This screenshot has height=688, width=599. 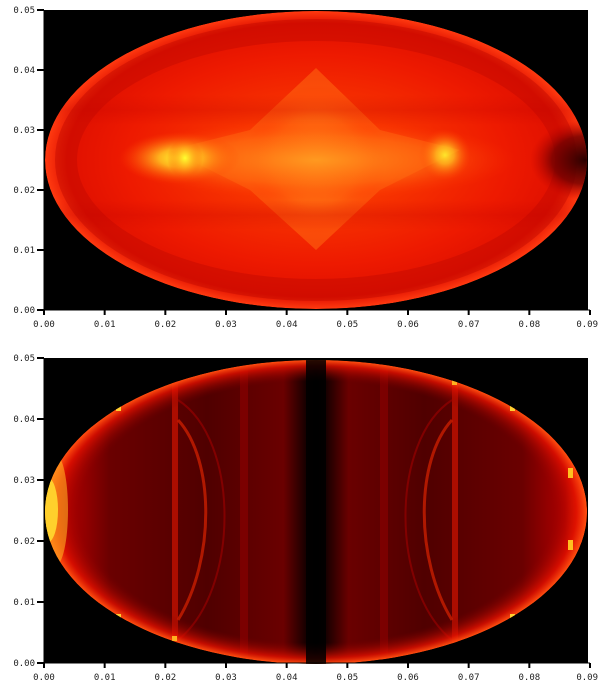 I want to click on bottom-y-axis: 0.00 0.01 0.02 0.03 0.04 0.05, so click(x=28, y=511).